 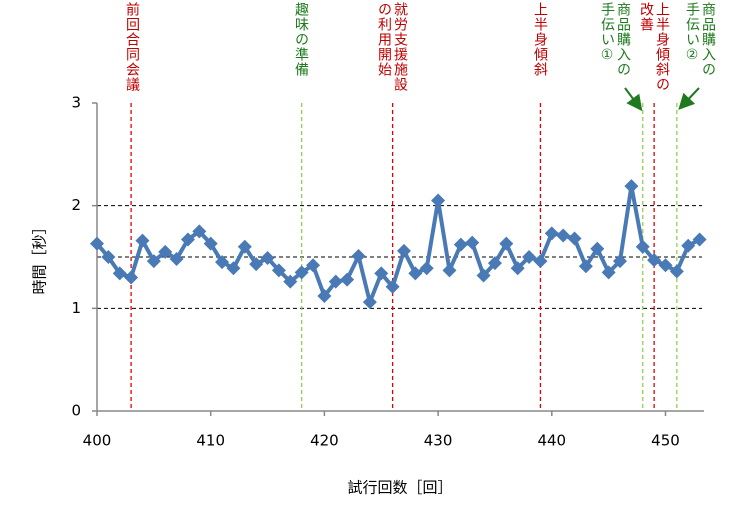 I want to click on x-tick-label: 440, so click(x=551, y=441).